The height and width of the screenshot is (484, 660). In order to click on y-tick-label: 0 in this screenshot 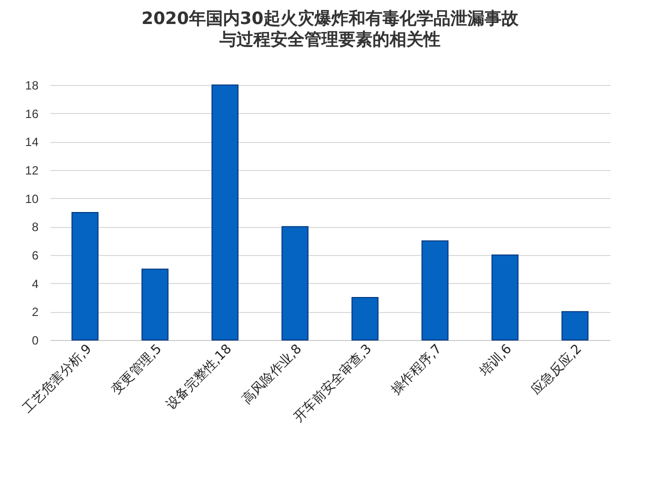, I will do `click(35, 341)`.